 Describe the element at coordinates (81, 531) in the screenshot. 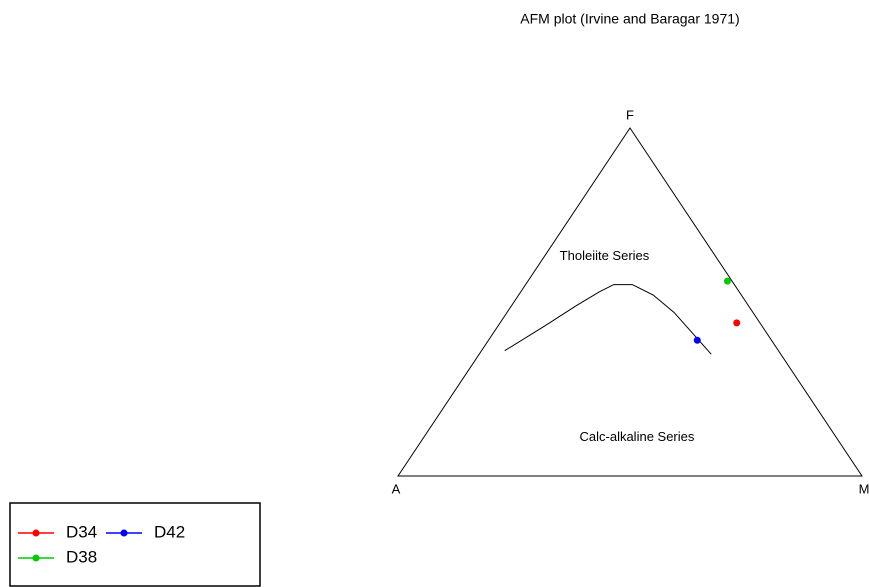

I see `legend-label: D34` at that location.